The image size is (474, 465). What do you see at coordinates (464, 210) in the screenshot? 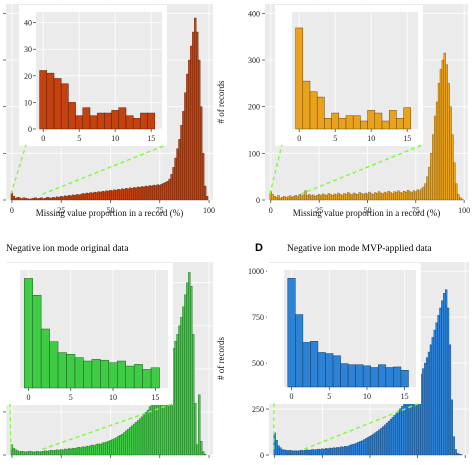
I see `x-tick-label: 100` at bounding box center [464, 210].